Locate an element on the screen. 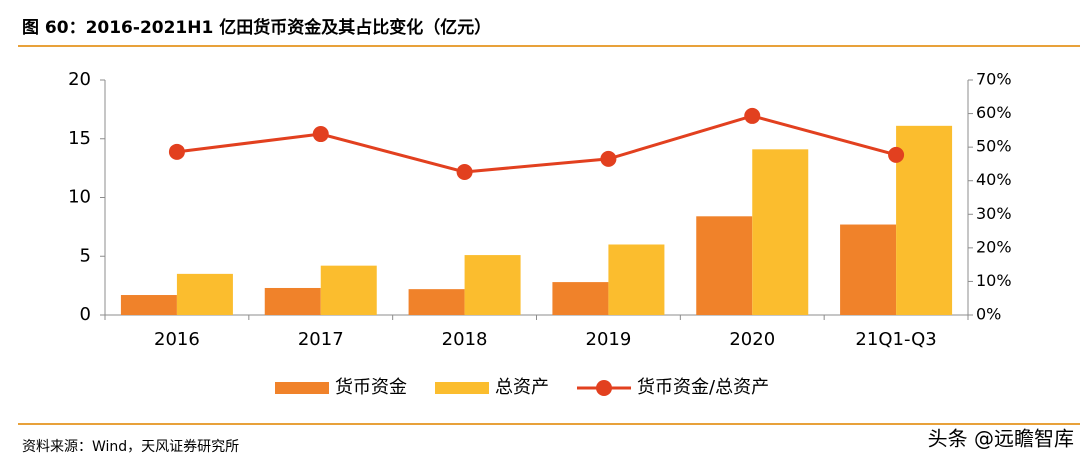 This screenshot has width=1089, height=474. y-tick-label: 10 is located at coordinates (79, 197).